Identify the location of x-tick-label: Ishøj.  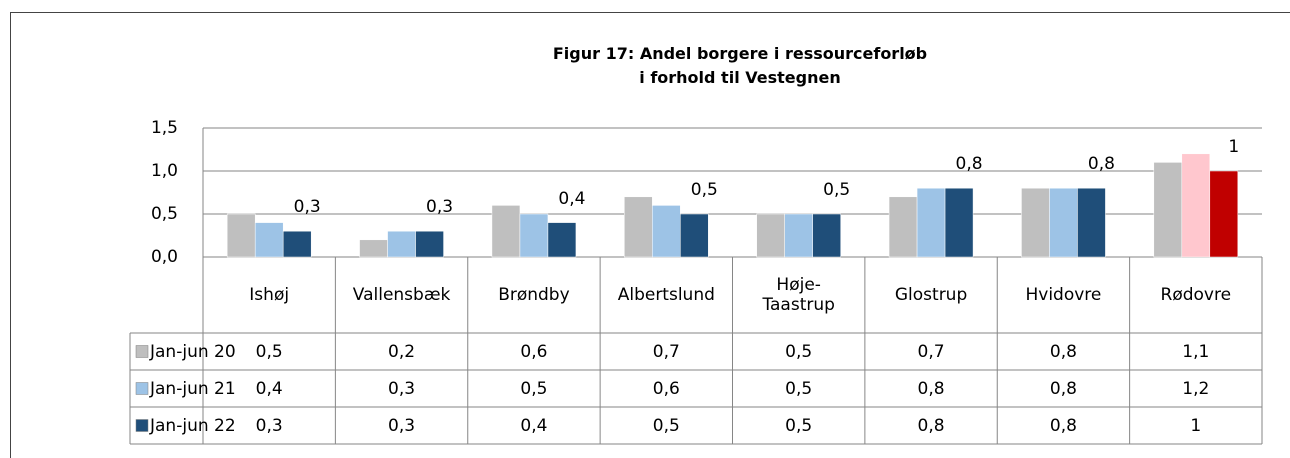
(269, 295).